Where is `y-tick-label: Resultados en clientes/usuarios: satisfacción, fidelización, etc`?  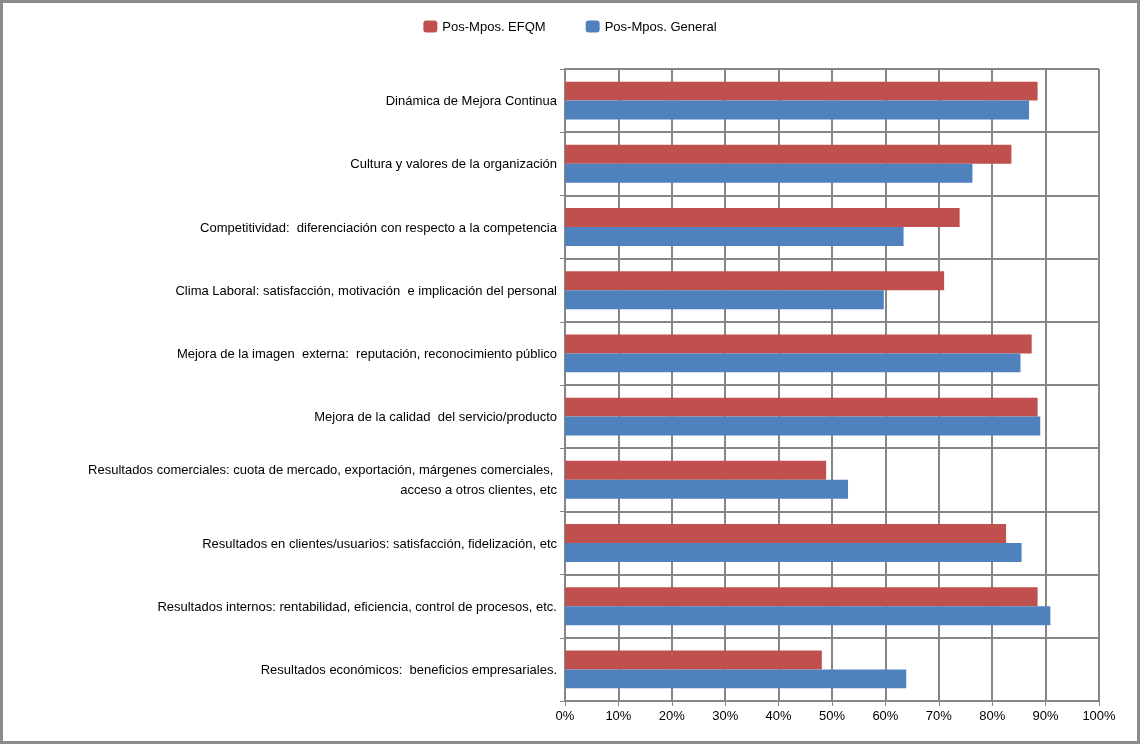
y-tick-label: Resultados en clientes/usuarios: satisfacción, fidelización, etc is located at coordinates (380, 543).